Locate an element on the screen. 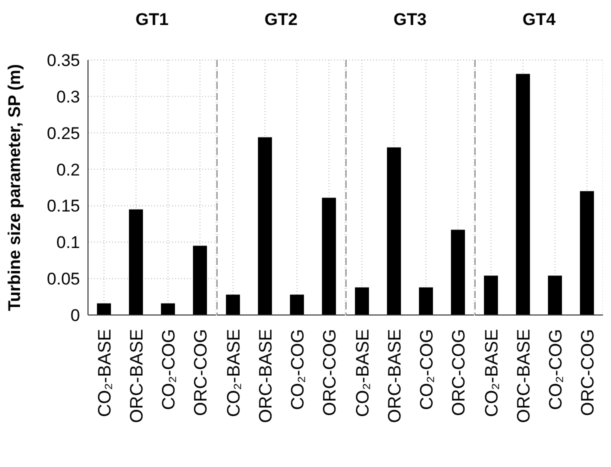  chart-title: GT1 is located at coordinates (152, 20).